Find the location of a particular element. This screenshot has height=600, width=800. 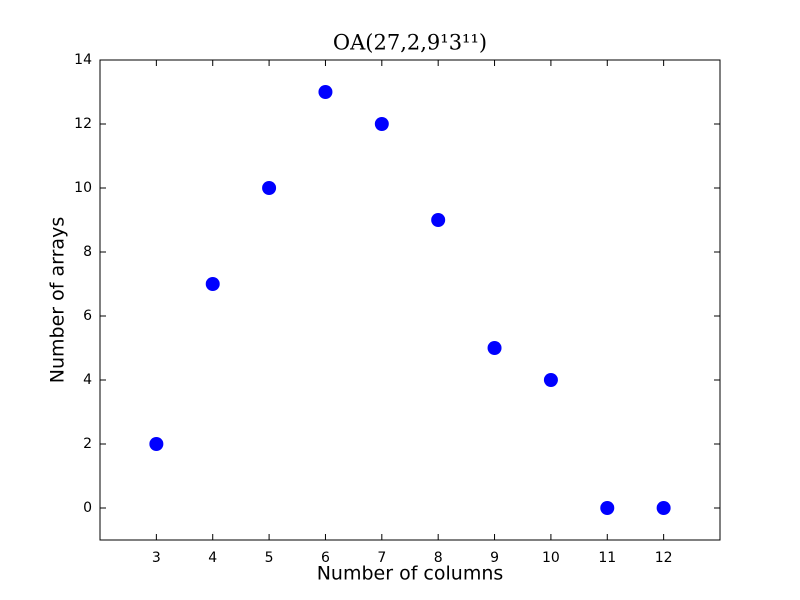

x-tick-label: 4 is located at coordinates (212, 558).